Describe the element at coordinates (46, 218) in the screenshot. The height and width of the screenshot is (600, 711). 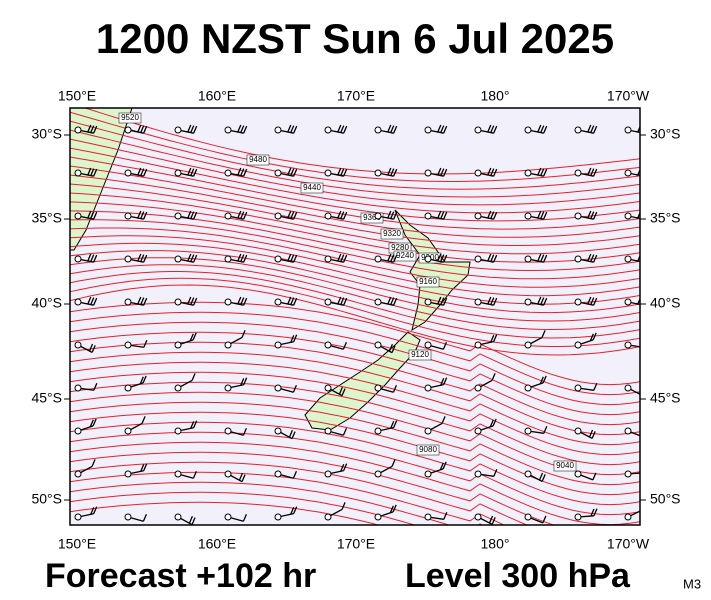
I see `lat-label: 35°S` at that location.